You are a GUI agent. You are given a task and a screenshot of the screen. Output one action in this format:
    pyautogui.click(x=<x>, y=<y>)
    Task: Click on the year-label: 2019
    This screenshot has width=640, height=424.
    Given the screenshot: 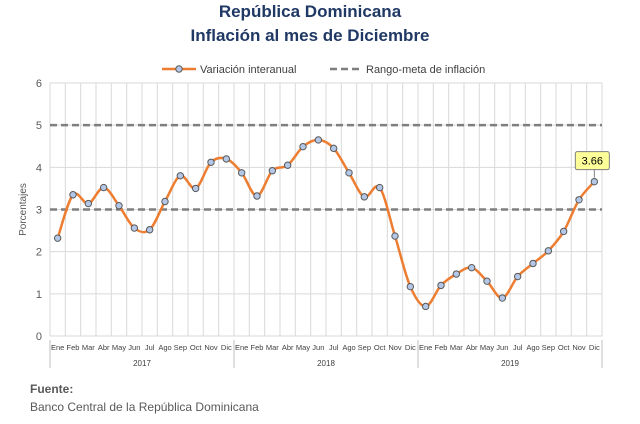 What is the action you would take?
    pyautogui.click(x=510, y=363)
    